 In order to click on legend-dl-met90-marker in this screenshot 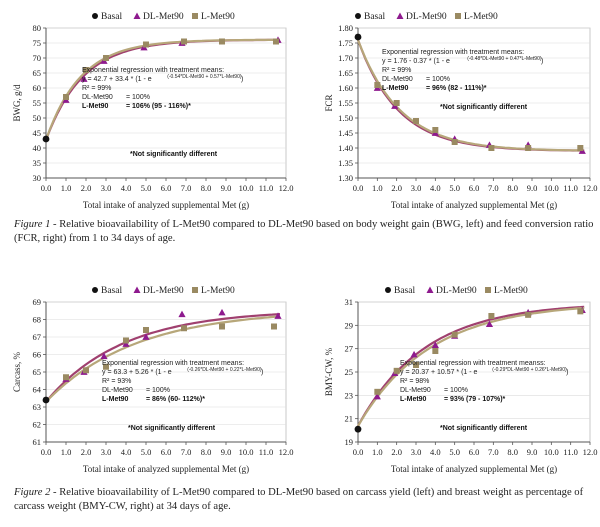, I will do `click(137, 289)`.